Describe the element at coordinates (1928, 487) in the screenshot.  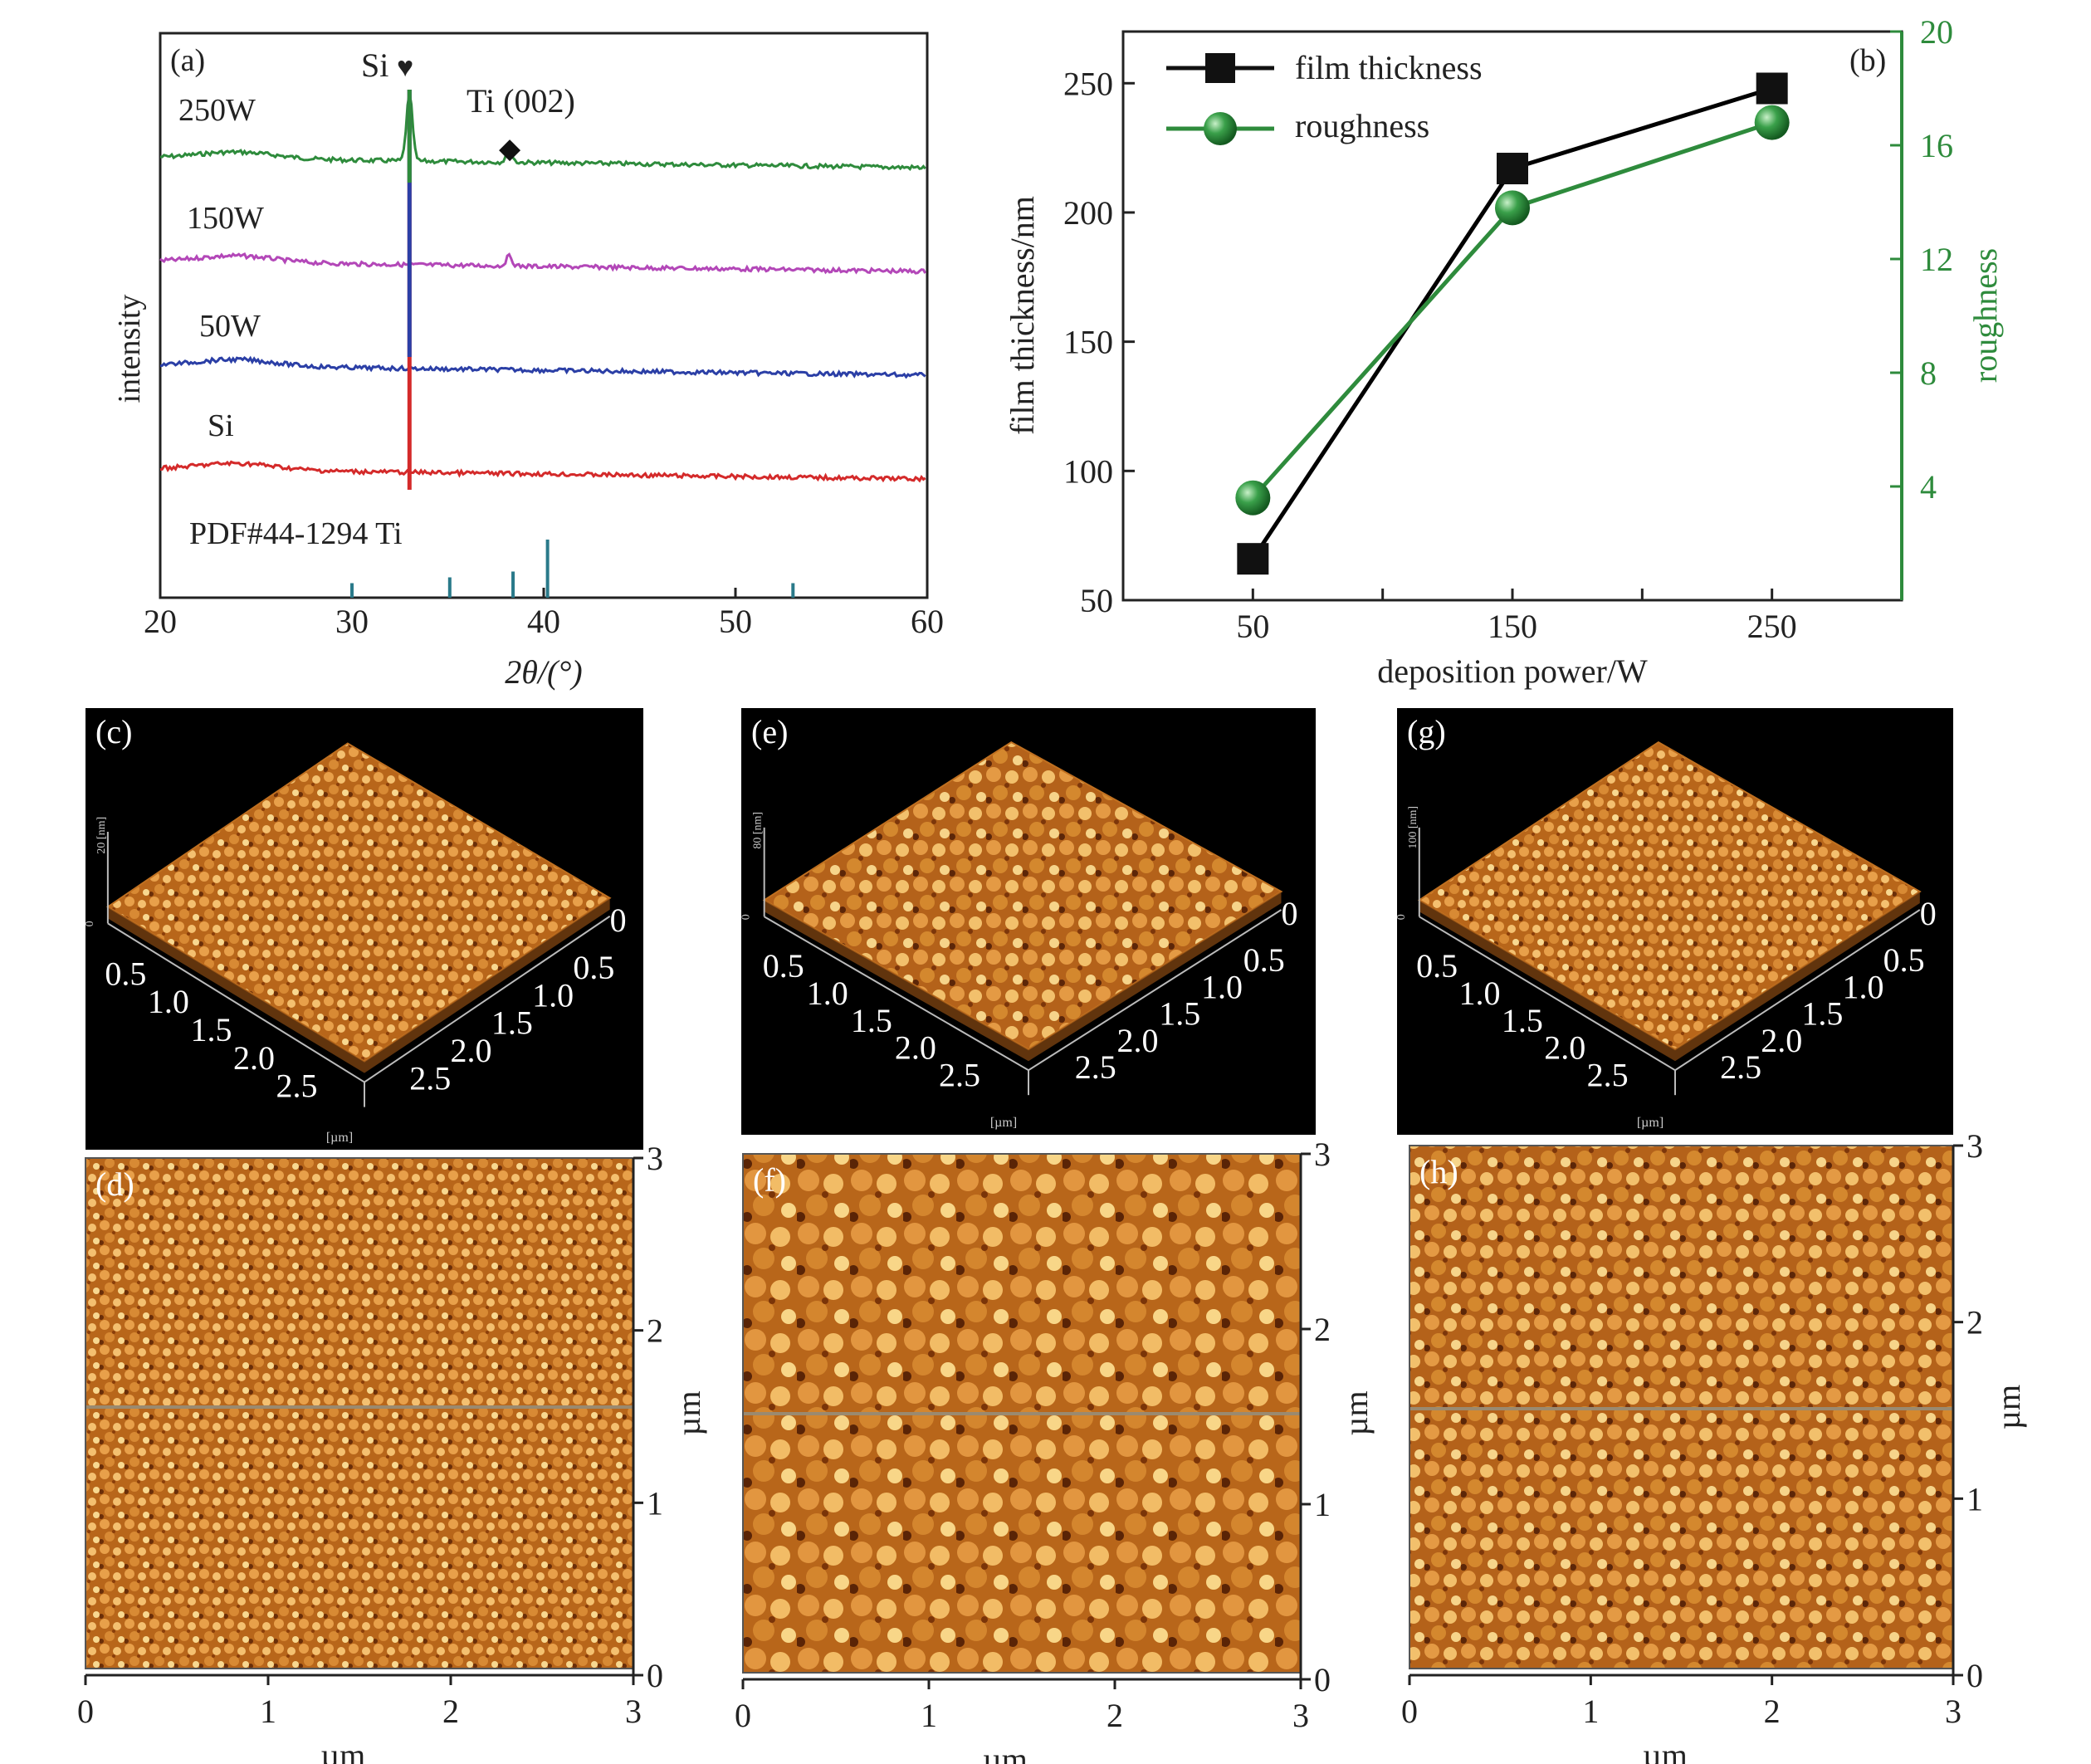
I see `panel-b-y2tick-label: 4` at that location.